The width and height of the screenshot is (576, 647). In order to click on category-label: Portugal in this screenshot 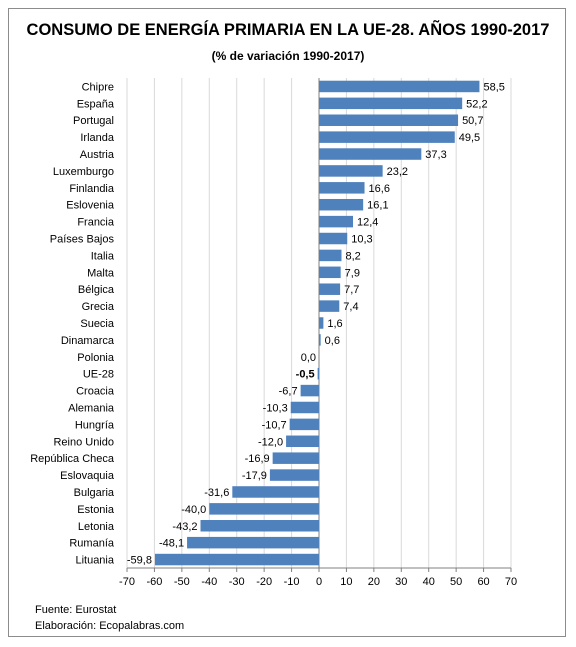, I will do `click(93, 121)`.